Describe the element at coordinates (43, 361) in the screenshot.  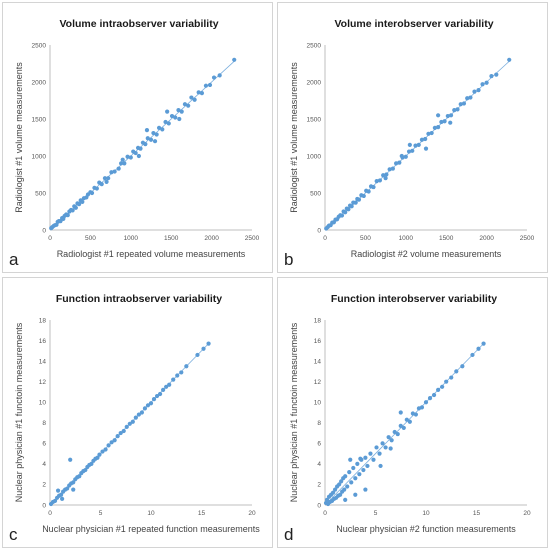
I see `y-tick-label: 14` at that location.